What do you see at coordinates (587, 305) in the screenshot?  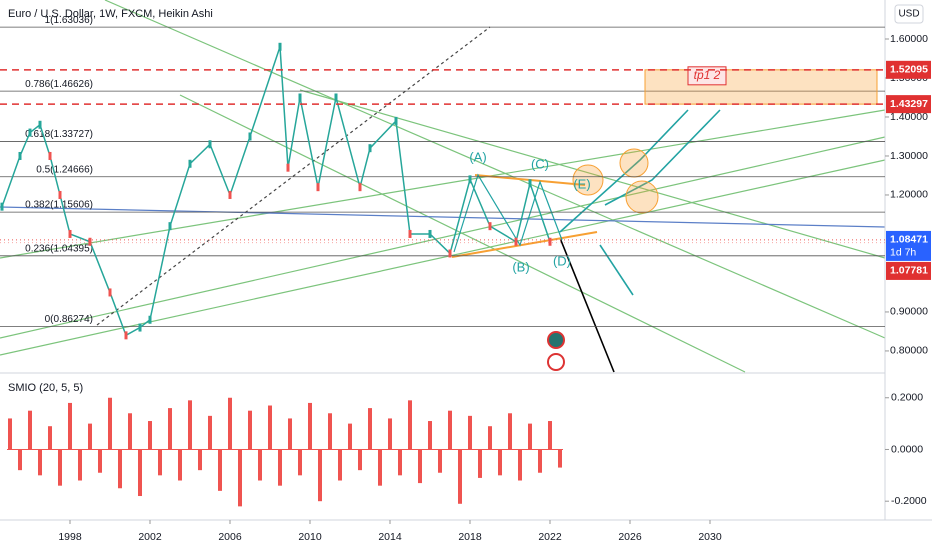 I see `projection-line` at bounding box center [587, 305].